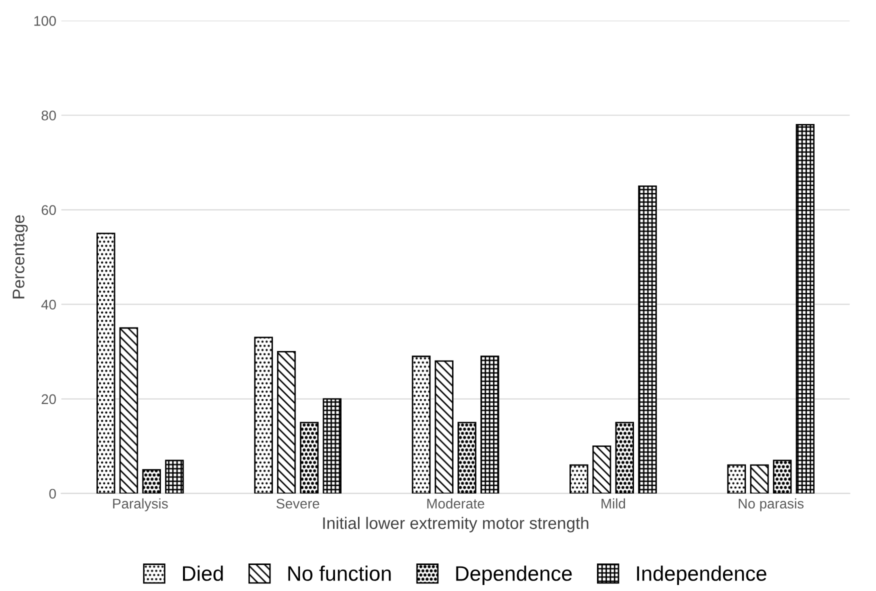 Image resolution: width=876 pixels, height=591 pixels. Describe the element at coordinates (140, 505) in the screenshot. I see `x-tick-label: Paralysis` at that location.